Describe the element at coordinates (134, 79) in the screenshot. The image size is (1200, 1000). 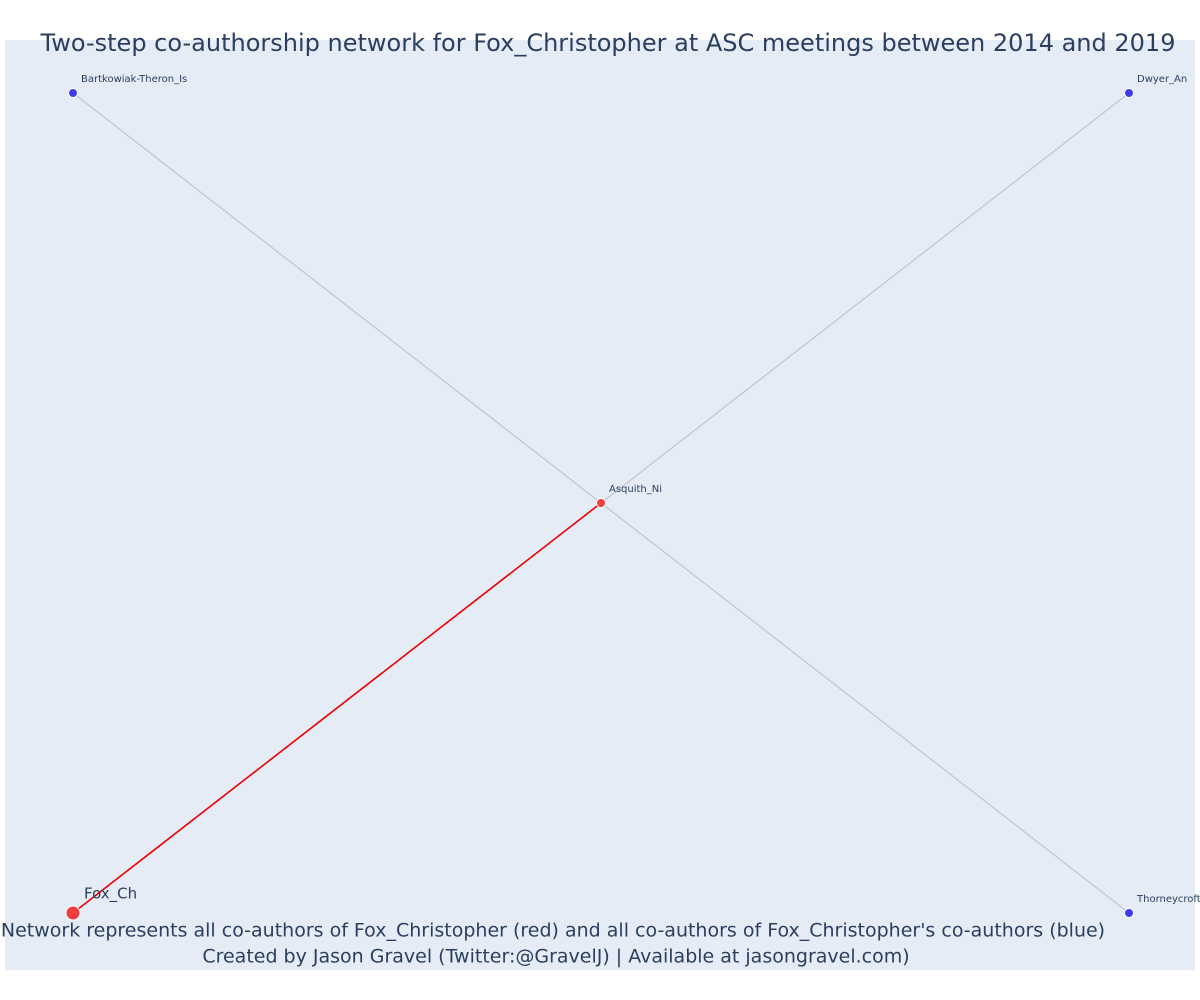
I see `node-label: Bartkowiak-Theron_Is` at that location.